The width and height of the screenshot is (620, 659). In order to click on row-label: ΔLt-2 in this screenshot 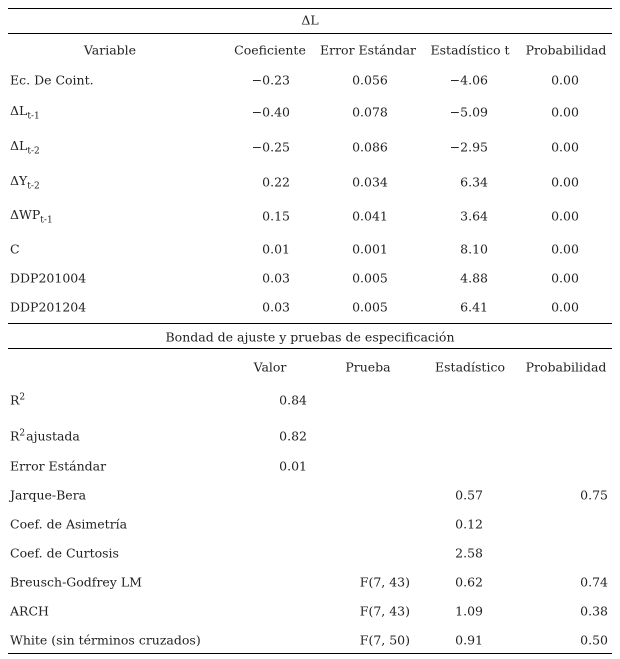, I will do `click(25, 147)`.